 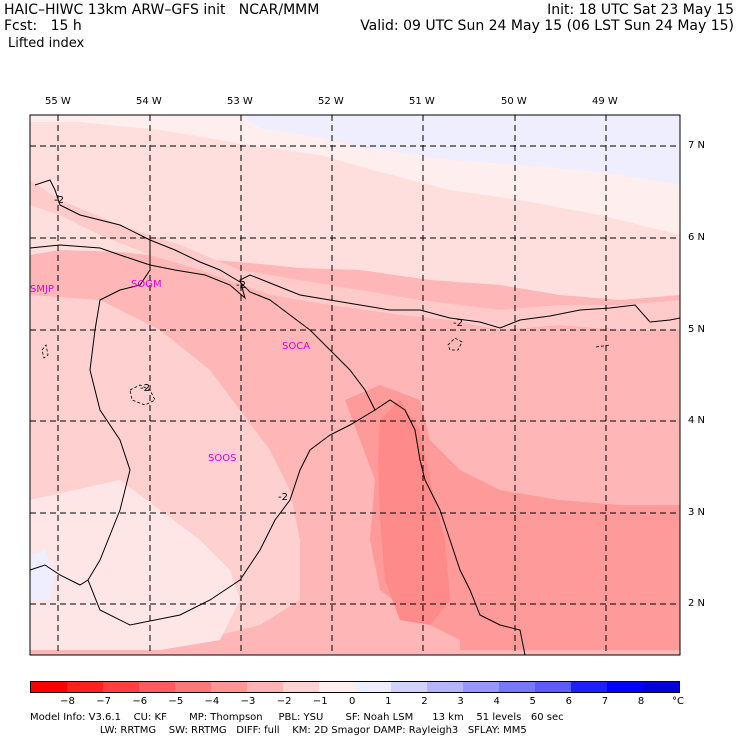 What do you see at coordinates (212, 701) in the screenshot?
I see `colorbar-tick: −4` at bounding box center [212, 701].